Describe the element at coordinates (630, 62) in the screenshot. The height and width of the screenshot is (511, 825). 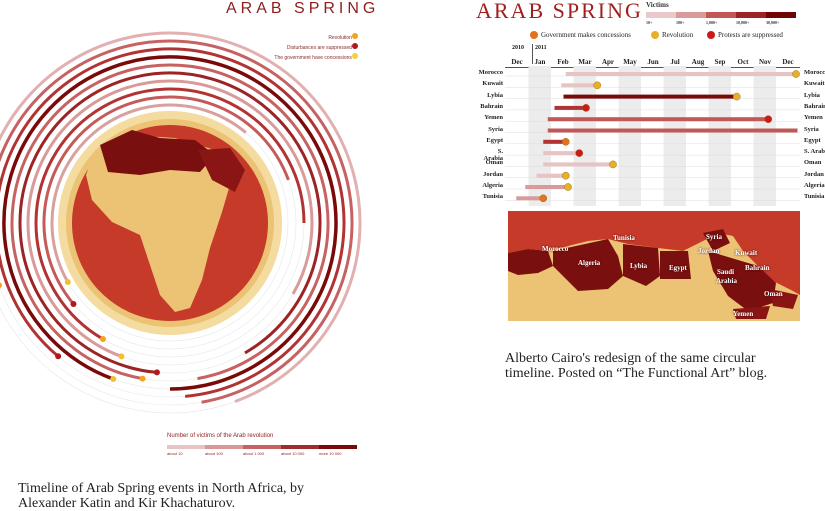
I see `month-may: May` at that location.